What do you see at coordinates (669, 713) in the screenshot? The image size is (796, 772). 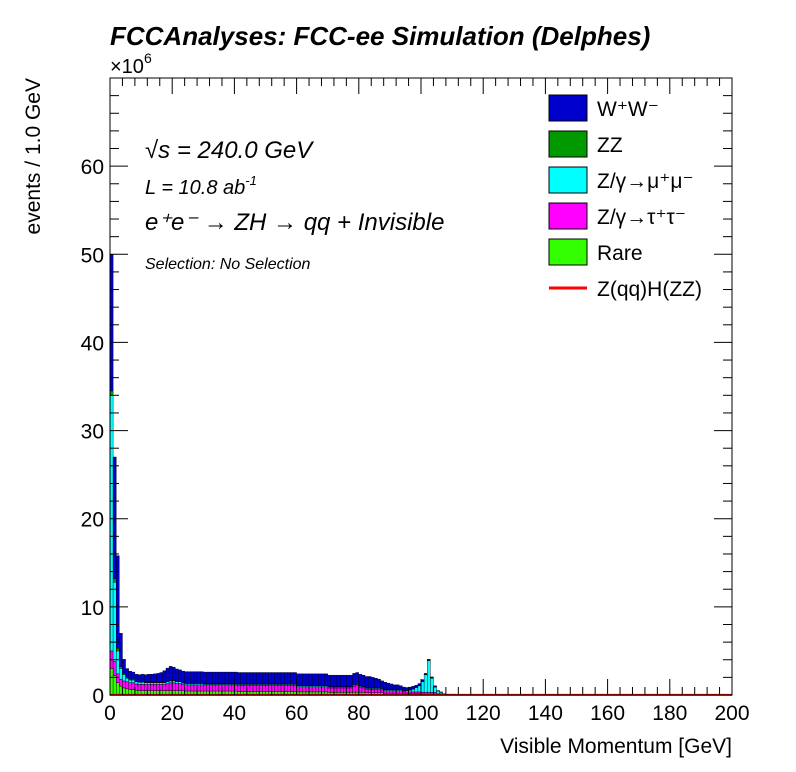 I see `x-tick-label: 180` at bounding box center [669, 713].